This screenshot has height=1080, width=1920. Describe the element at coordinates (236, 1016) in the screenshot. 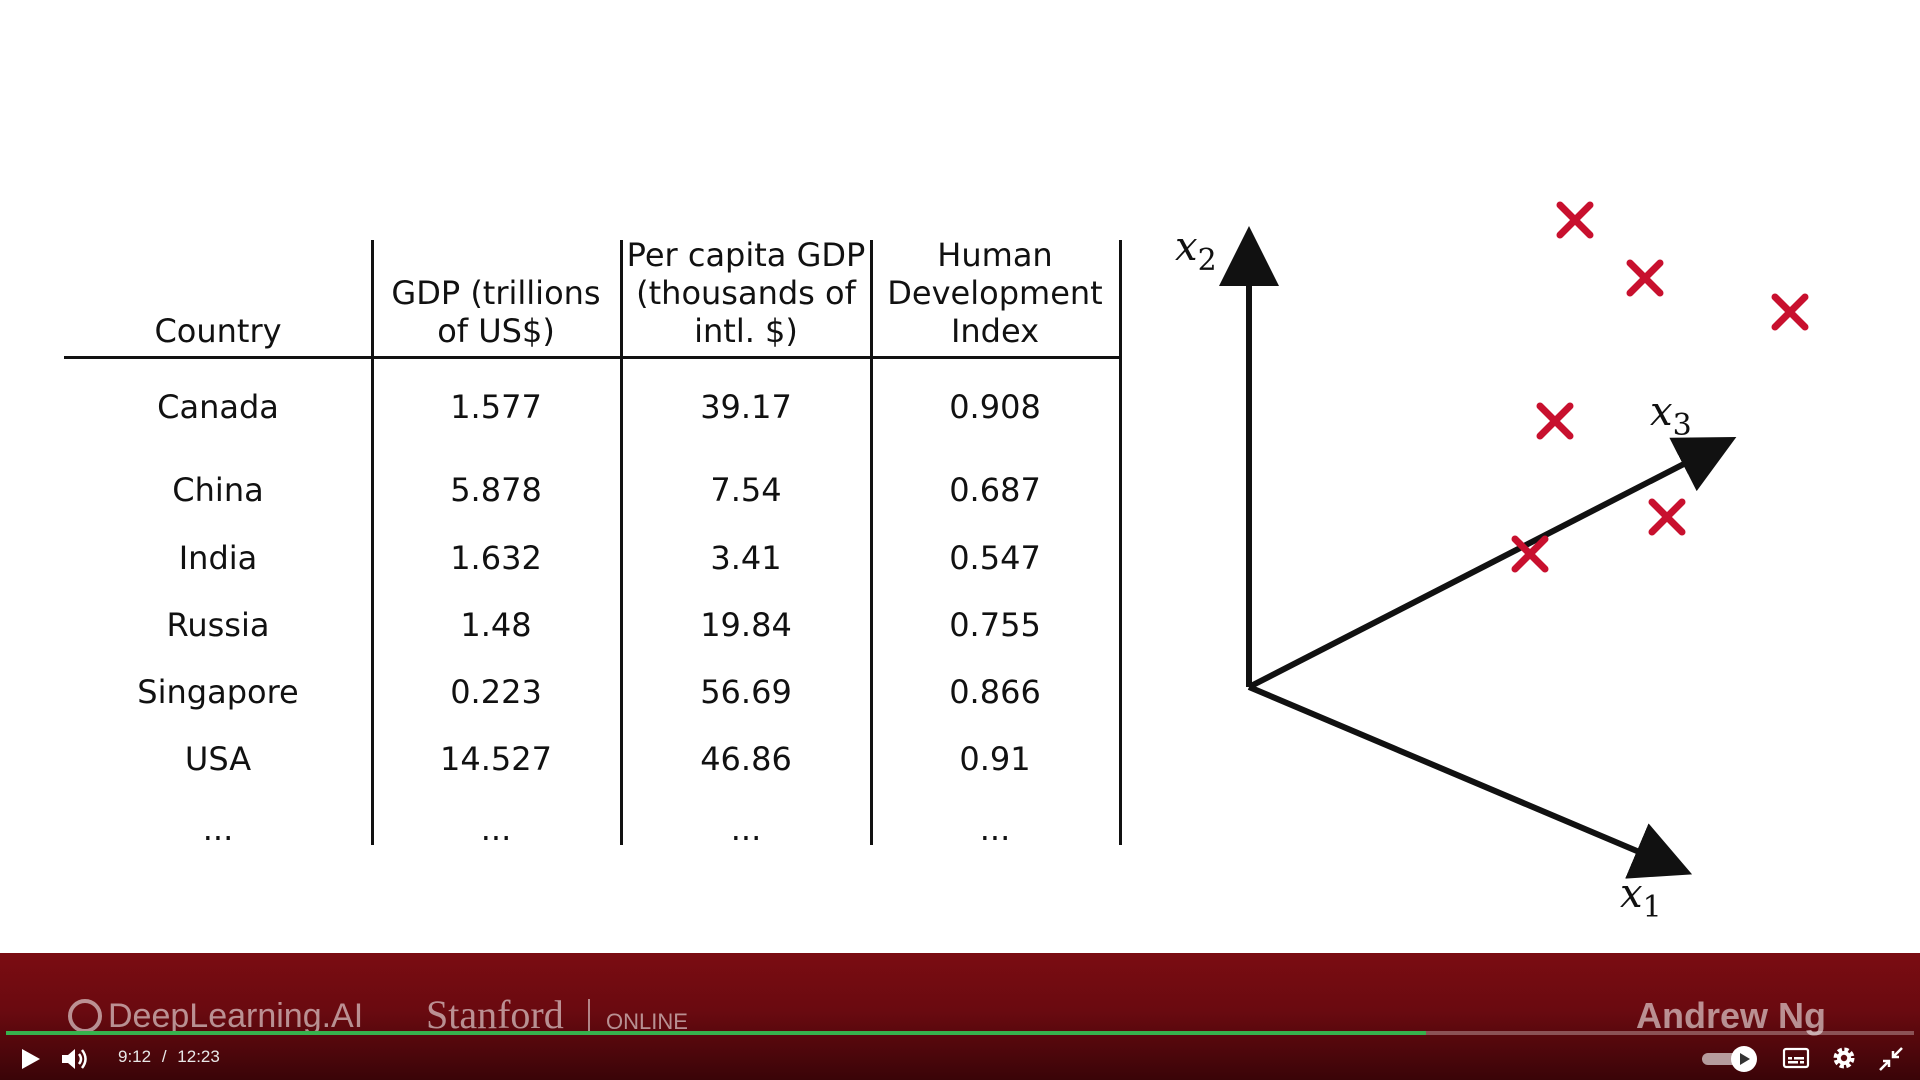

I see `deeplearning-logo-text: DeepLearning.AI` at that location.